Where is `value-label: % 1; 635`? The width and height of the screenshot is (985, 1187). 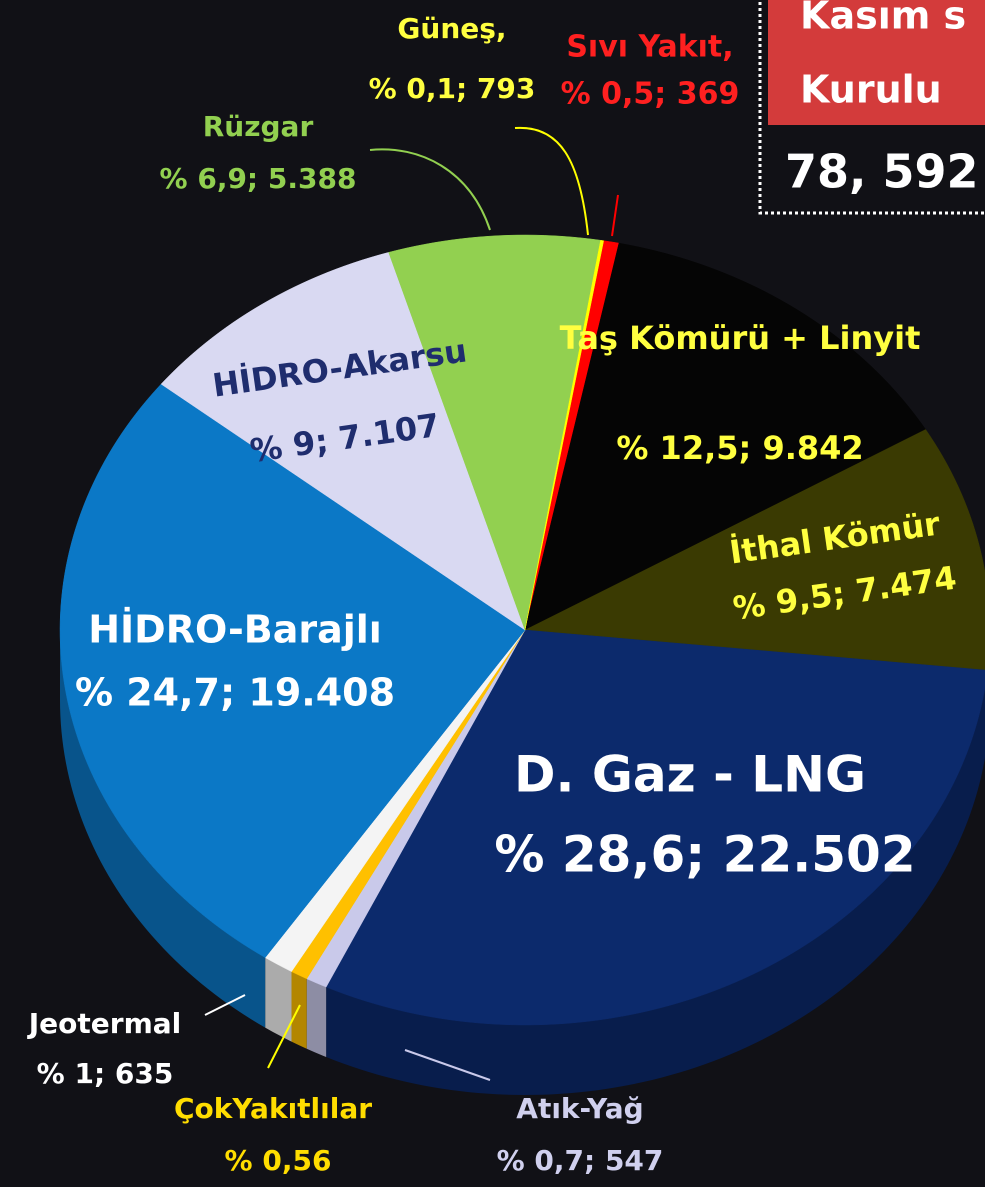
value-label: % 1; 635 is located at coordinates (105, 1073).